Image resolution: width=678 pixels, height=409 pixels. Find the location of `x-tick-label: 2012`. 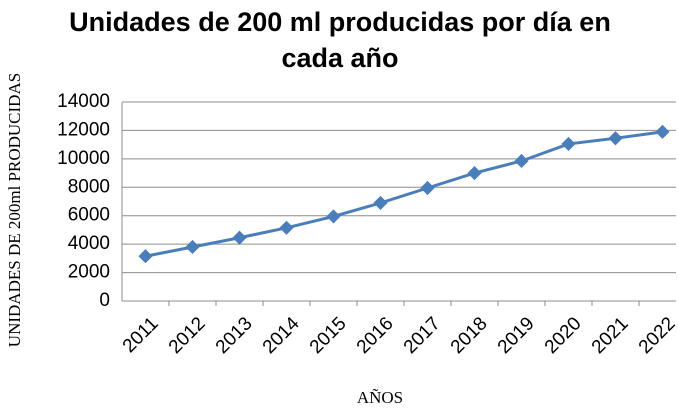

x-tick-label: 2012 is located at coordinates (187, 335).